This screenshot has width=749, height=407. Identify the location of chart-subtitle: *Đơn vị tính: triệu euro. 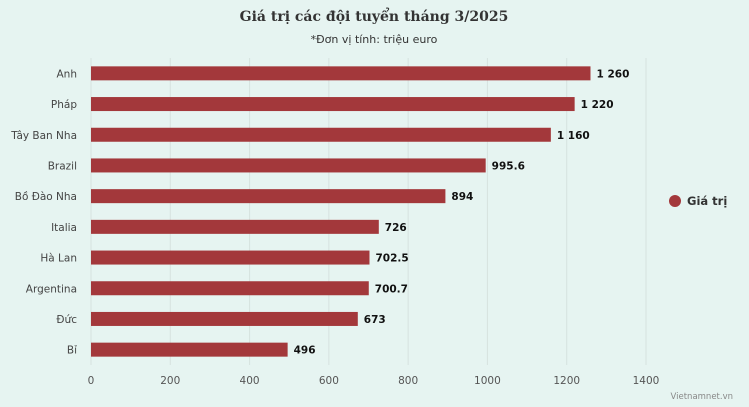
(374, 39).